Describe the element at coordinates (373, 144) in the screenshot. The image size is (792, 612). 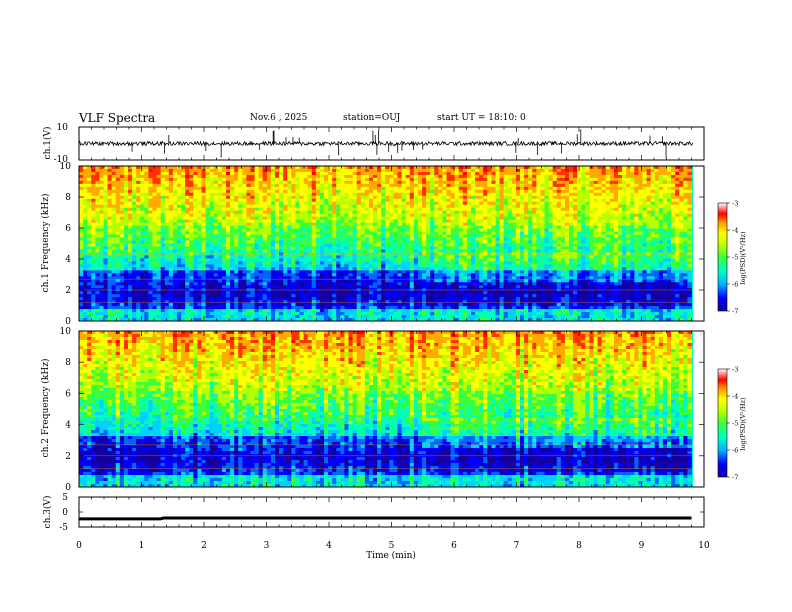
I see `ch1-waveform-panel: 10 -10 ch.1(V)` at that location.